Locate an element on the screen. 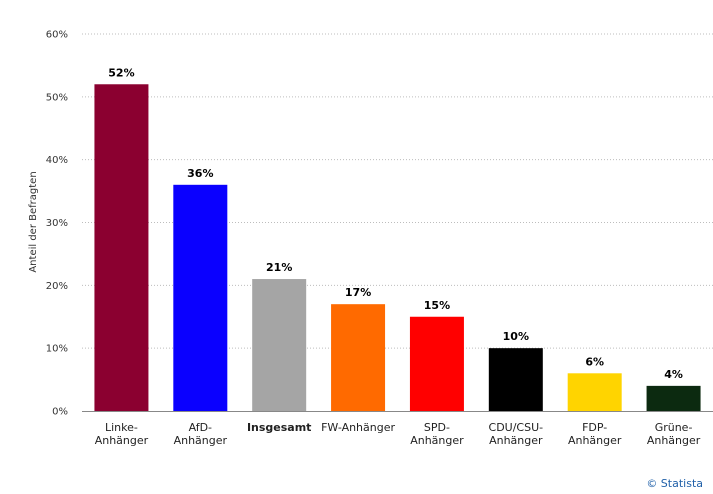  y-axis-label: Anteil der Befragten is located at coordinates (33, 221).